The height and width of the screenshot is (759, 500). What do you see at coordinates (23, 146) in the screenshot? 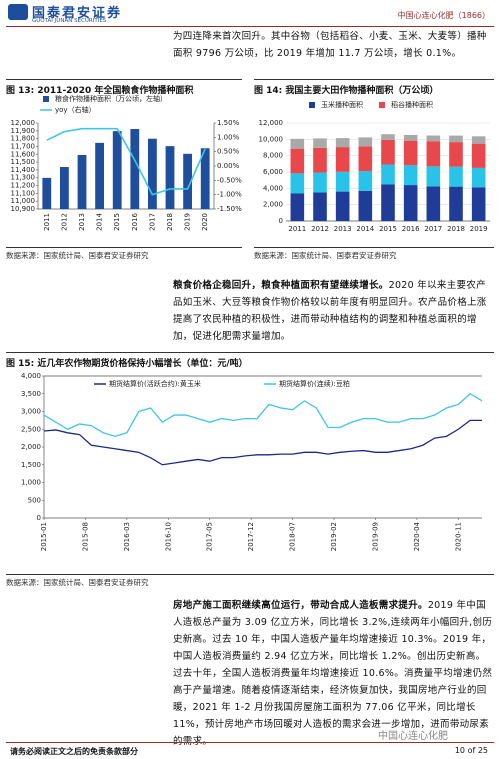
I see `y-tick-label: 11,700` at bounding box center [23, 146].